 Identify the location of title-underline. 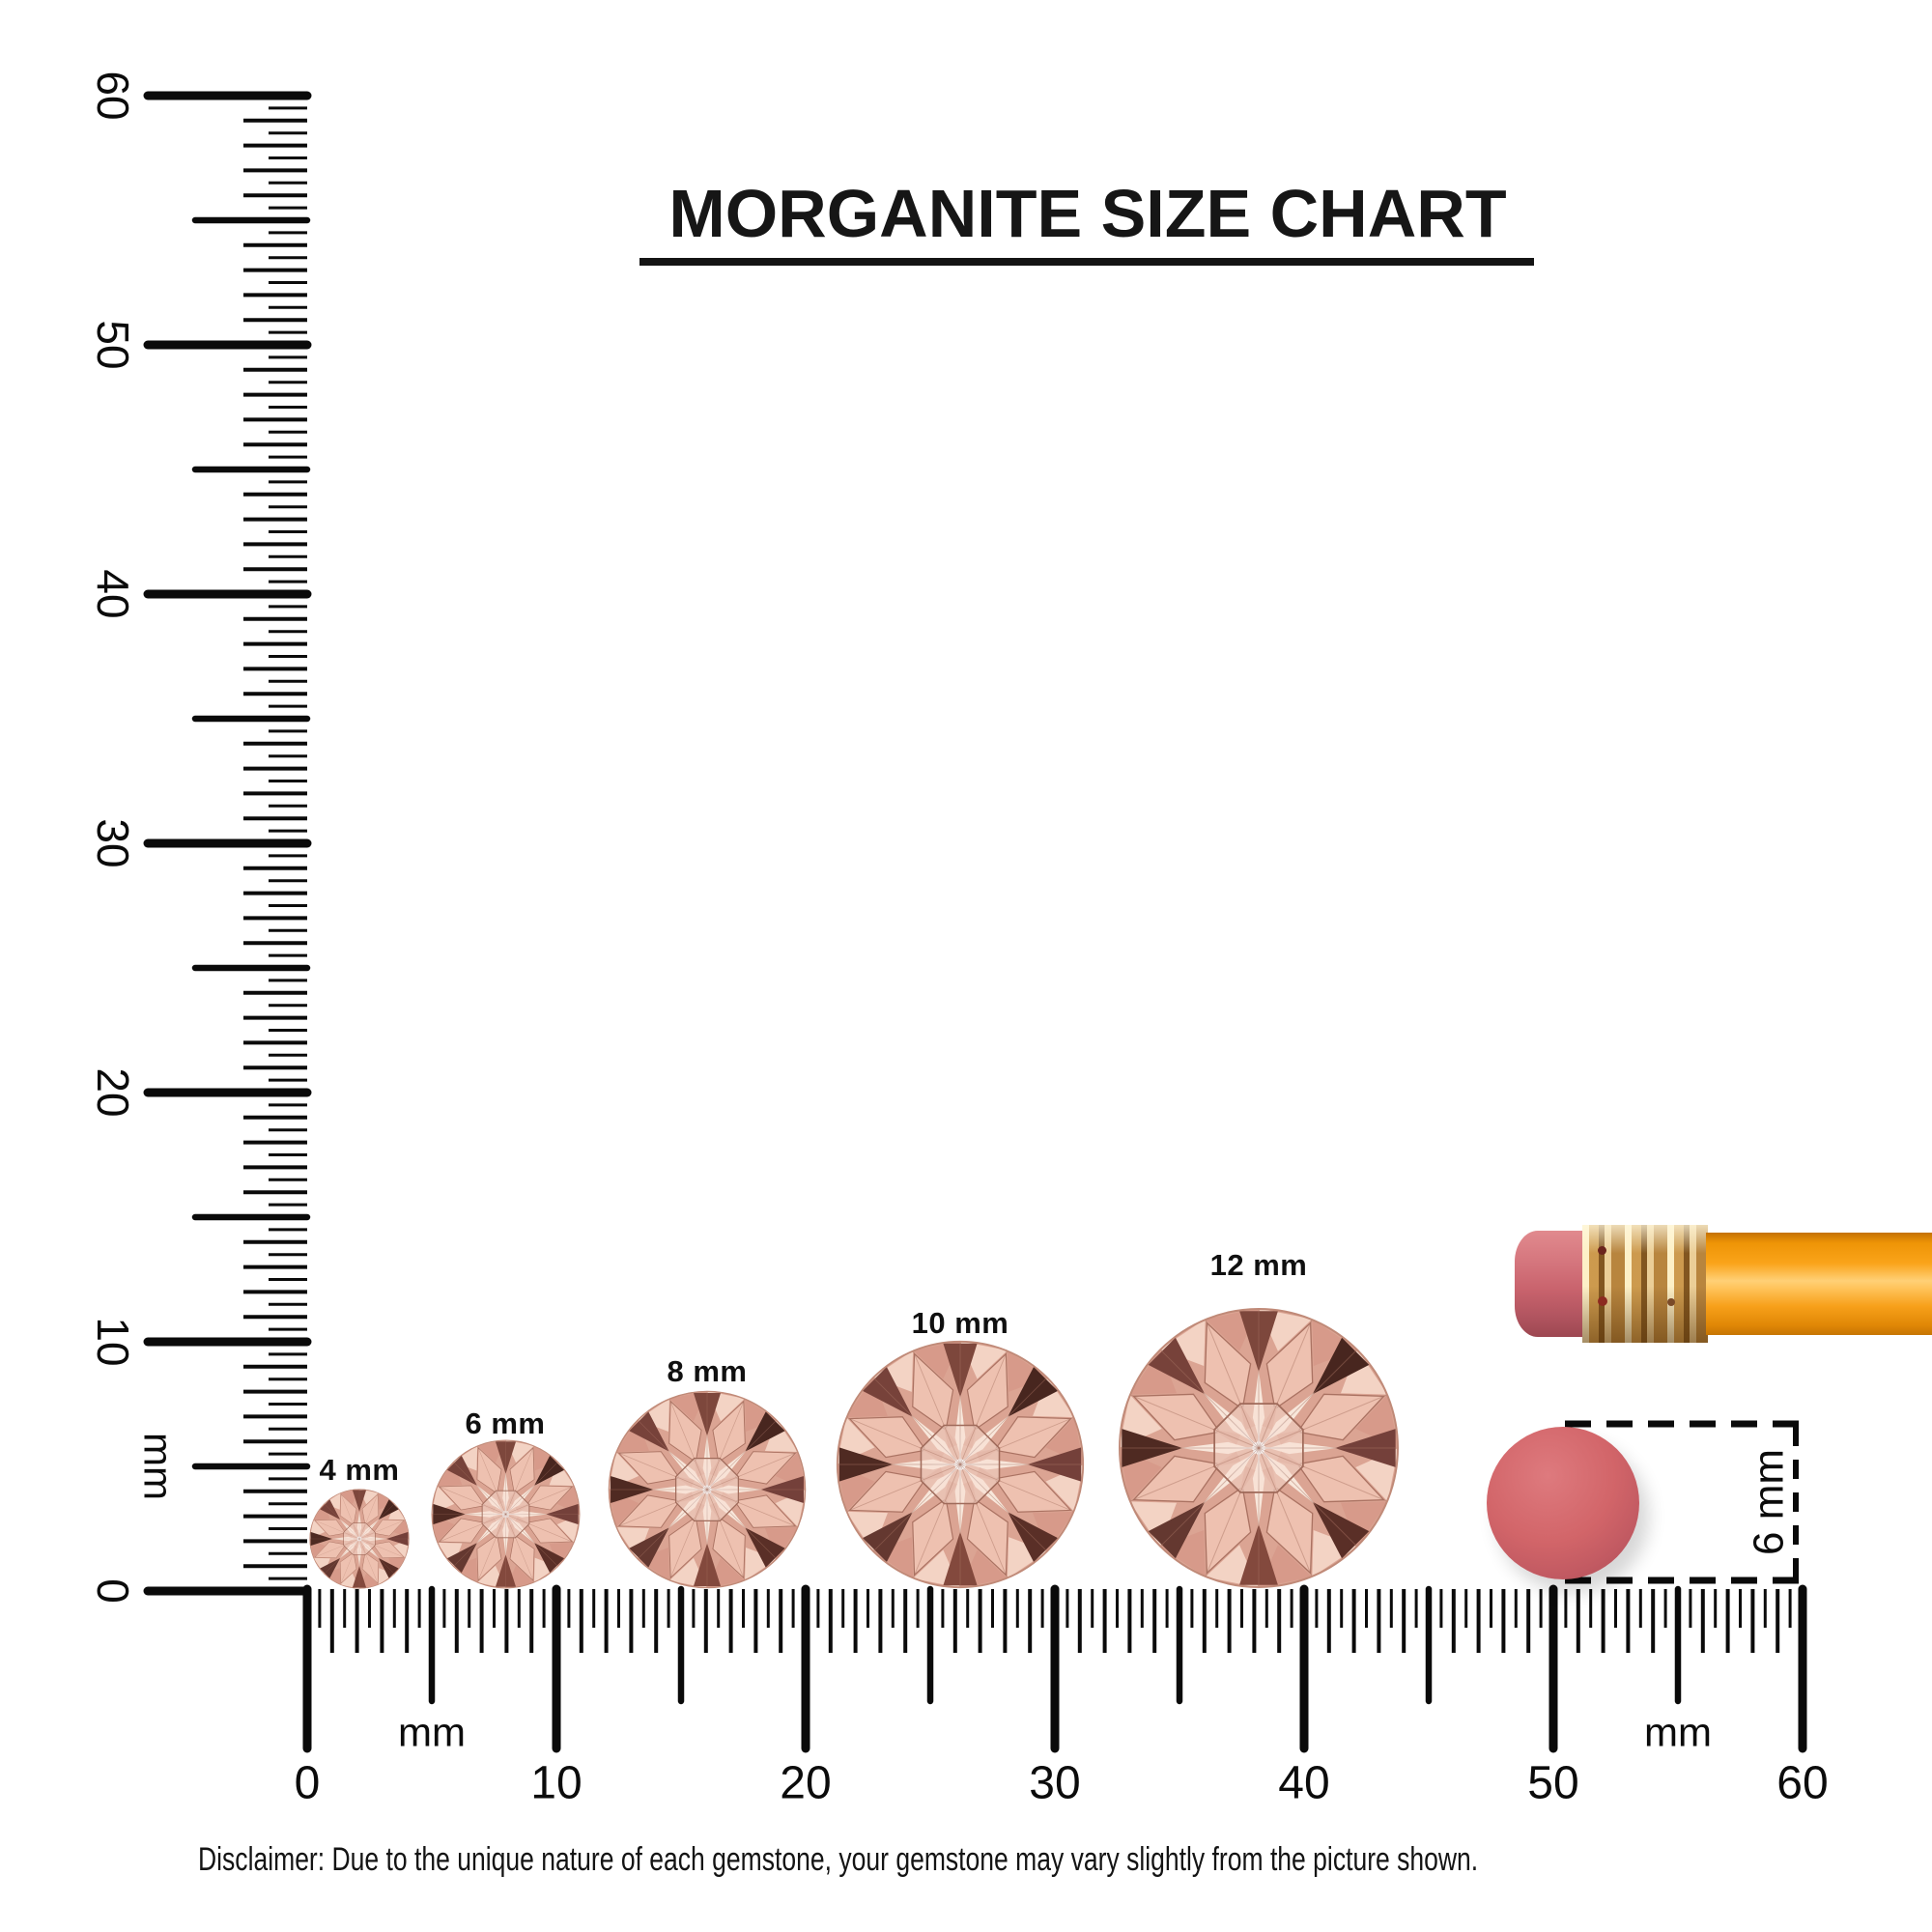
(1086, 262).